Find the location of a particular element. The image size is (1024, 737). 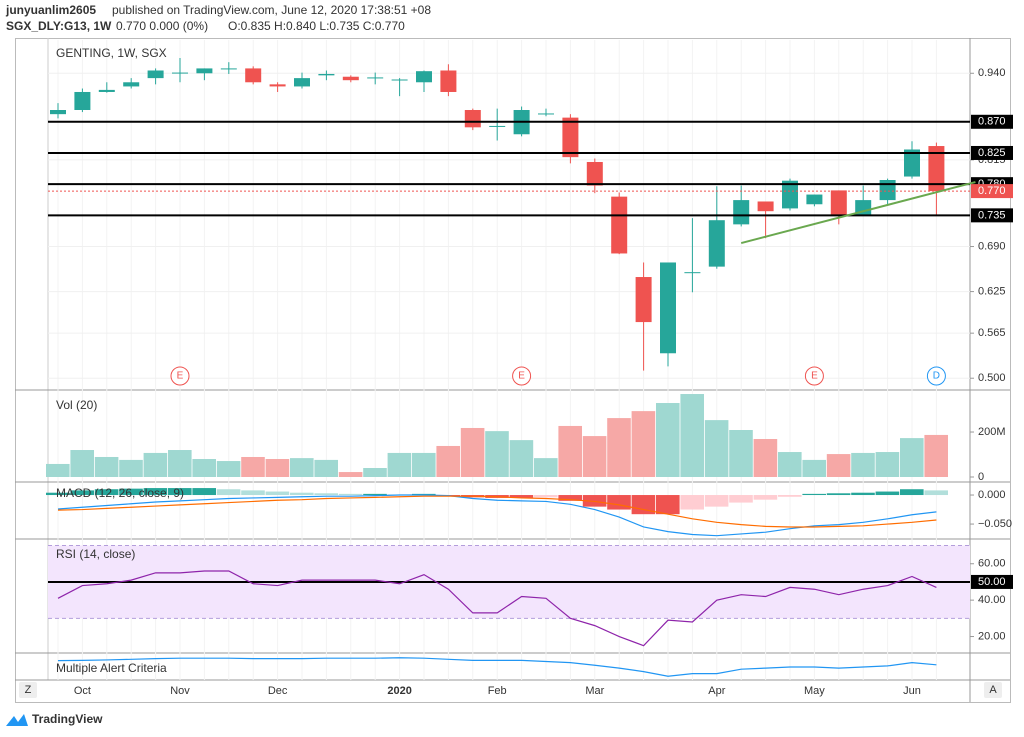

pane-title: RSI (14, close) is located at coordinates (95, 554).